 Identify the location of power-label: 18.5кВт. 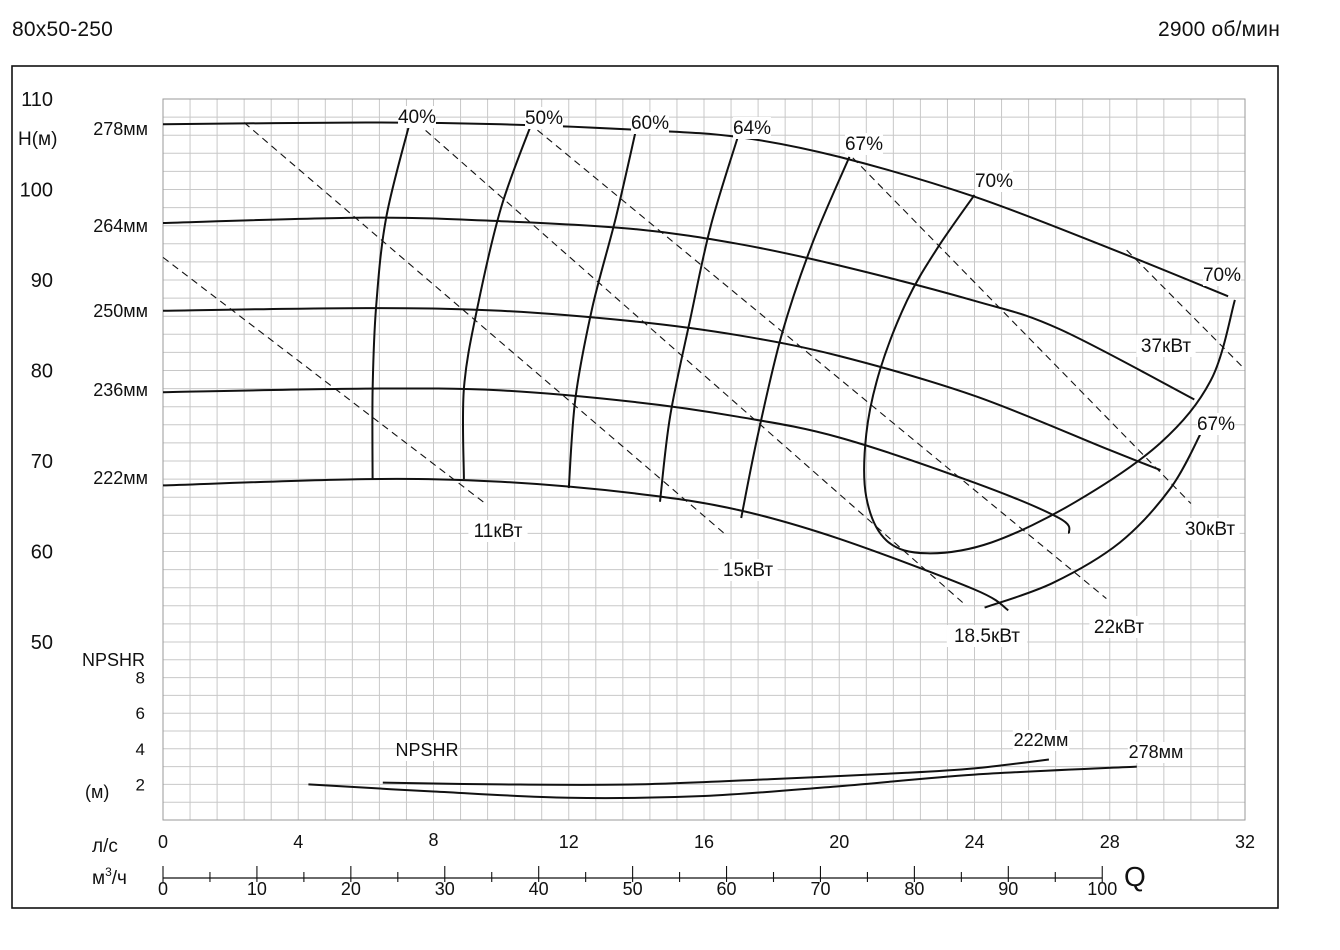
(987, 636).